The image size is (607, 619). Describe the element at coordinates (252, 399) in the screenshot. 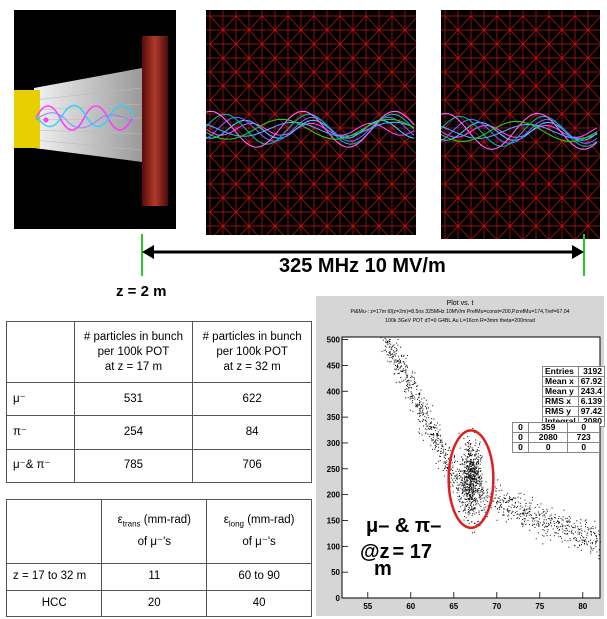

I see `cell-value: 622` at that location.